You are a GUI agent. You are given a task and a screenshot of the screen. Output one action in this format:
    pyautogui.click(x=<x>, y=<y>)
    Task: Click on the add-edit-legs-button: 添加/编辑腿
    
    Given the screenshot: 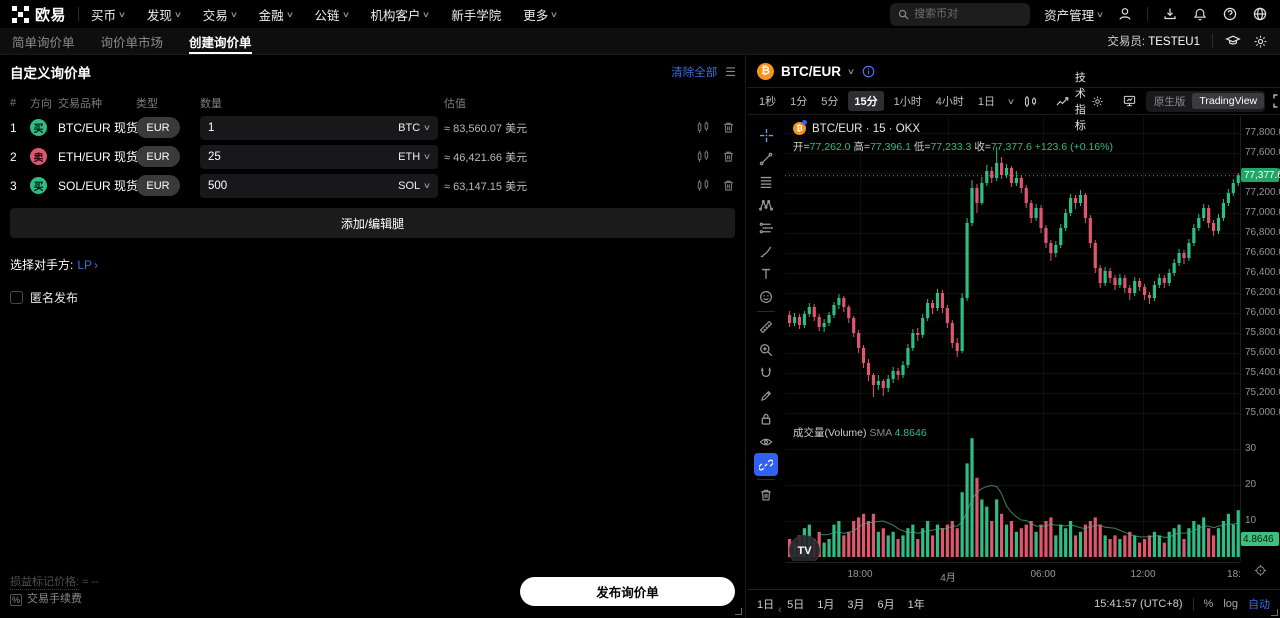 What is the action you would take?
    pyautogui.click(x=372, y=223)
    